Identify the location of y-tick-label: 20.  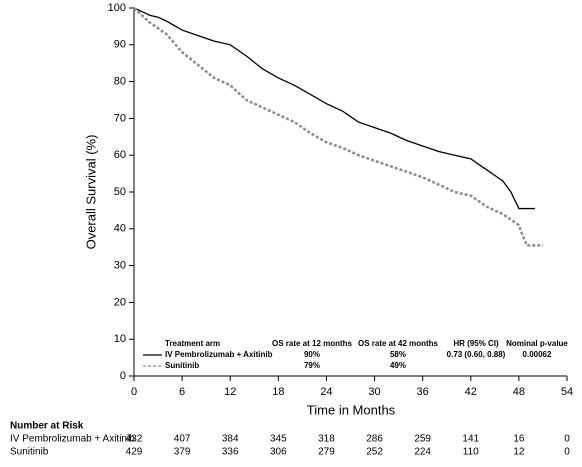
(120, 302).